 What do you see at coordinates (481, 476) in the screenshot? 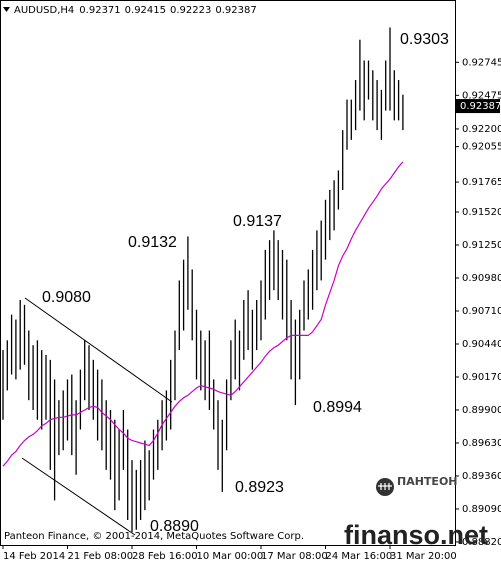
I see `y-tick-label: 0.89360` at bounding box center [481, 476].